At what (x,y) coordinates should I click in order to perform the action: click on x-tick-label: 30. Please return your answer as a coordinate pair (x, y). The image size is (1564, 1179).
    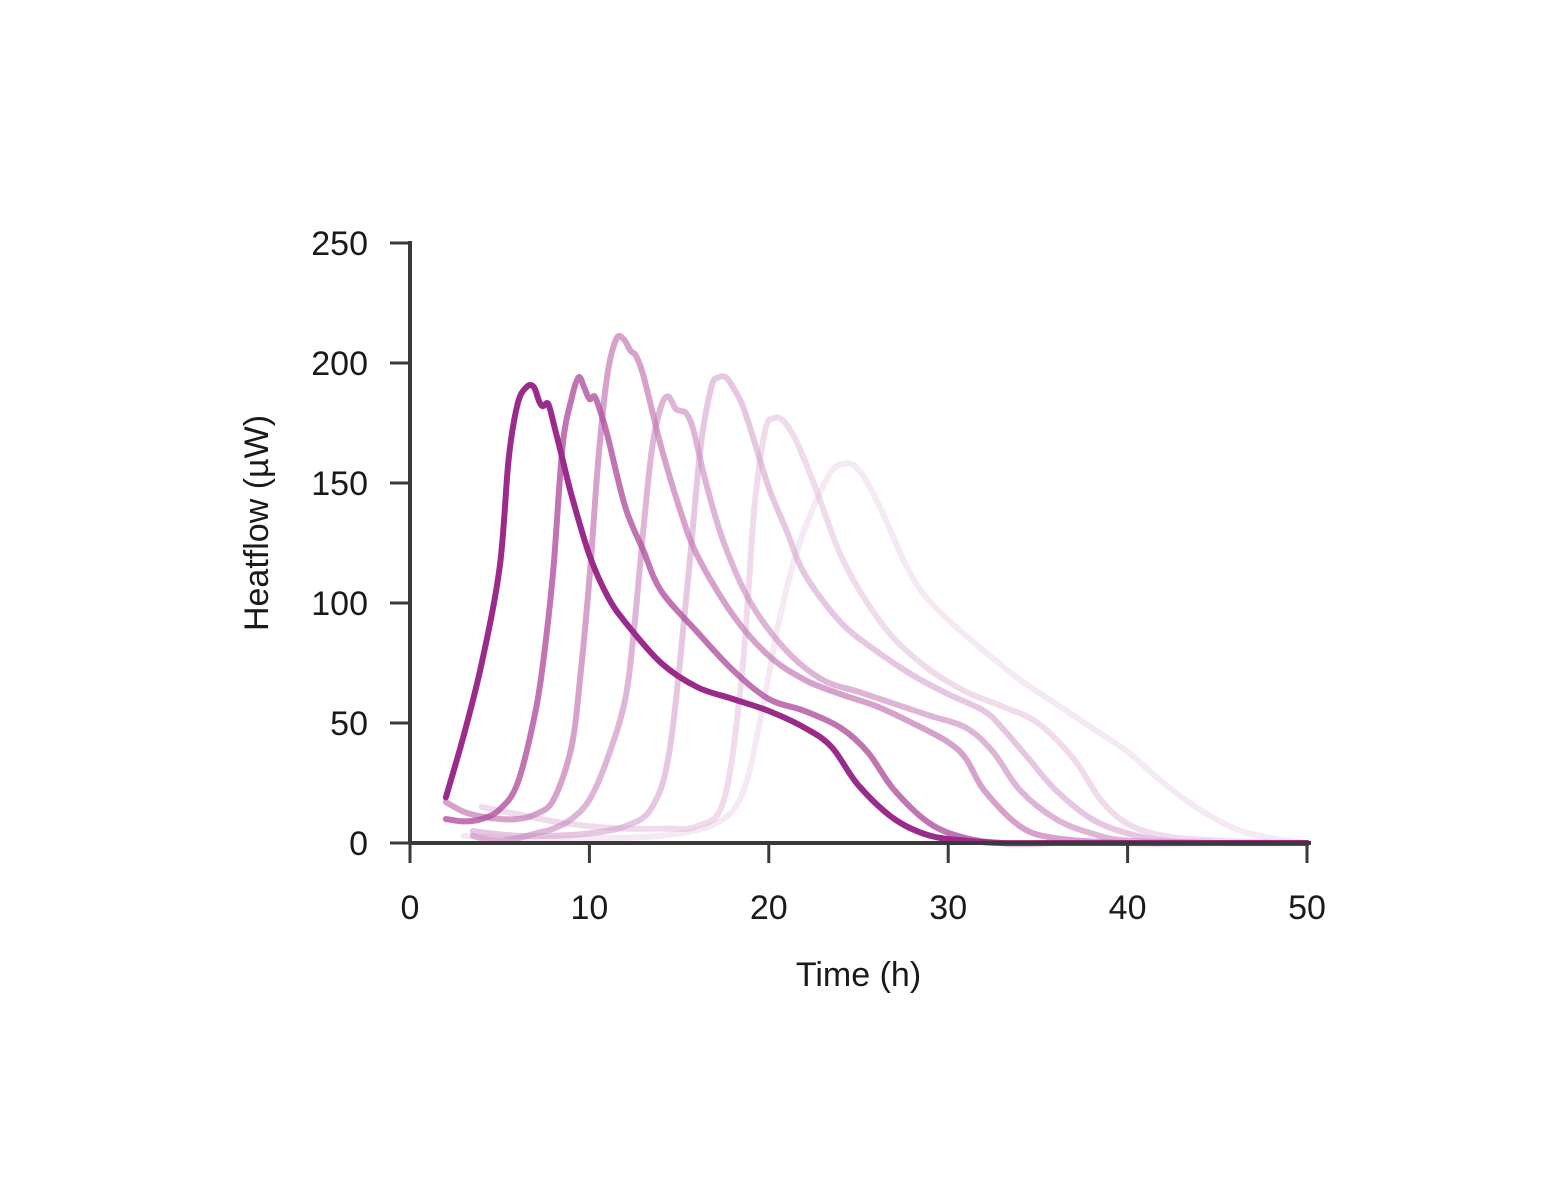
    Looking at the image, I should click on (948, 908).